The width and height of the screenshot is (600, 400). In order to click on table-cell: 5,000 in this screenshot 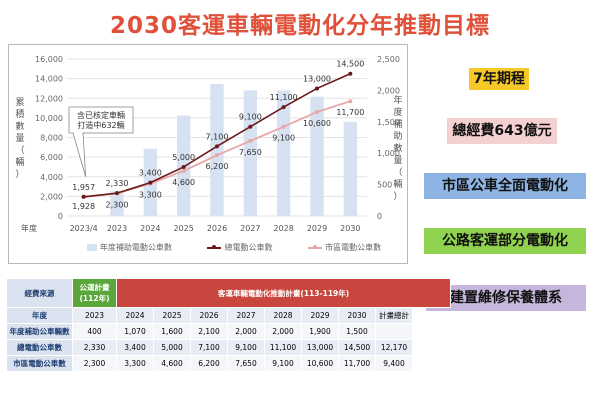, I will do `click(172, 347)`.